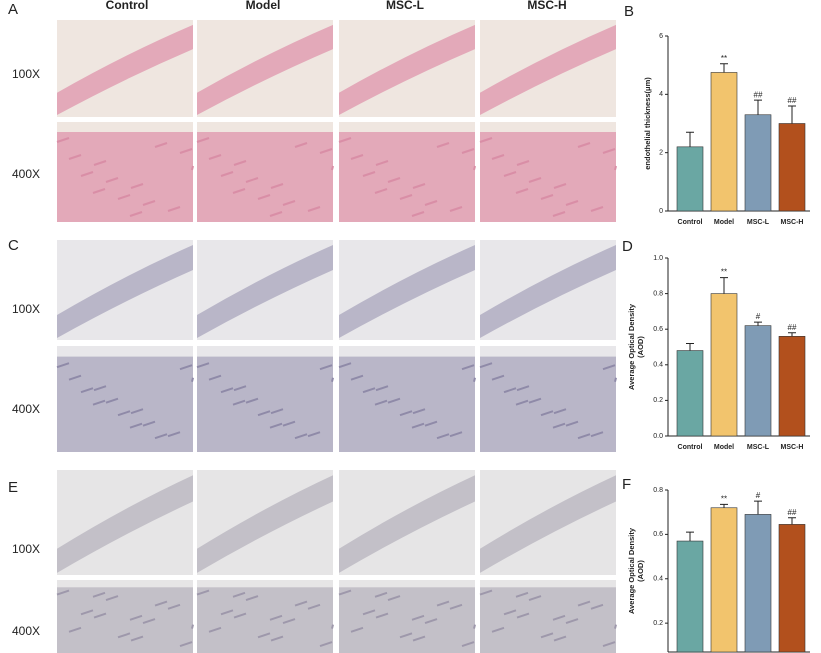 The height and width of the screenshot is (653, 821). What do you see at coordinates (546, 6) in the screenshot?
I see `column-header: MSC-H` at bounding box center [546, 6].